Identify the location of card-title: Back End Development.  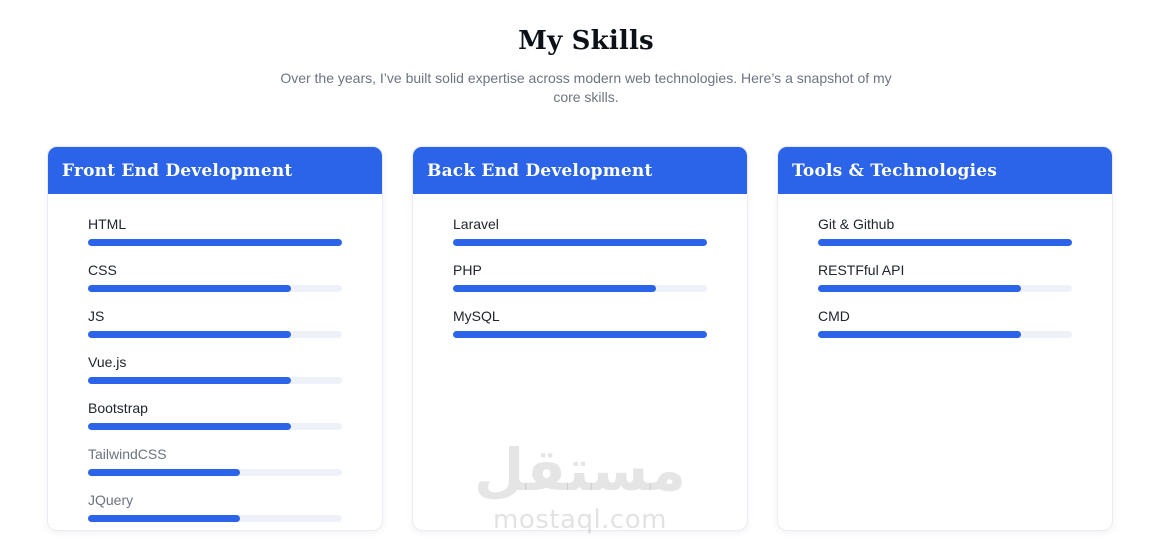
(580, 170).